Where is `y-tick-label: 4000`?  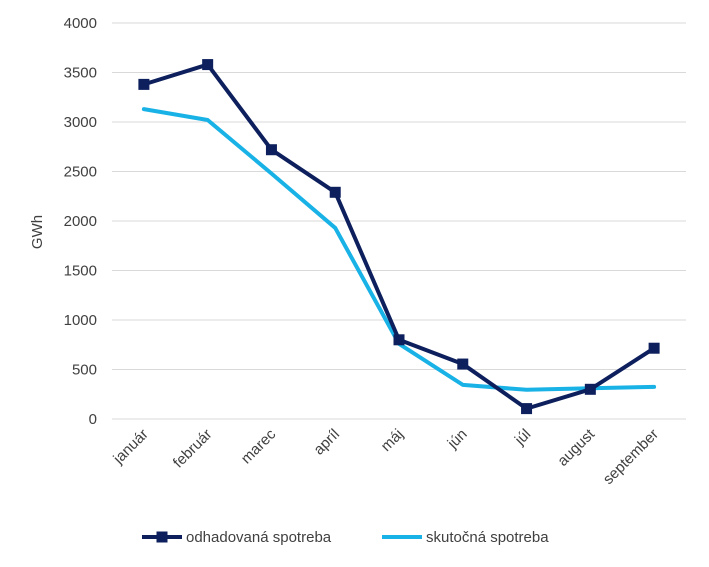 y-tick-label: 4000 is located at coordinates (80, 23).